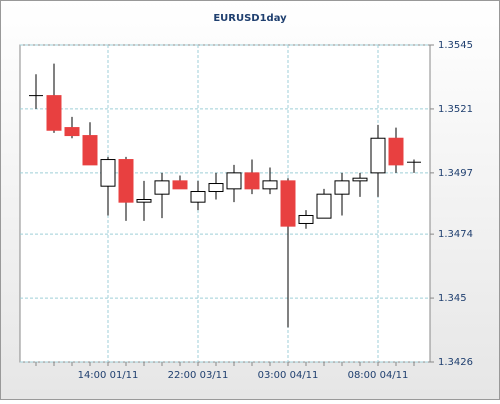  I want to click on y-tick-label: 1.3426, so click(455, 362).